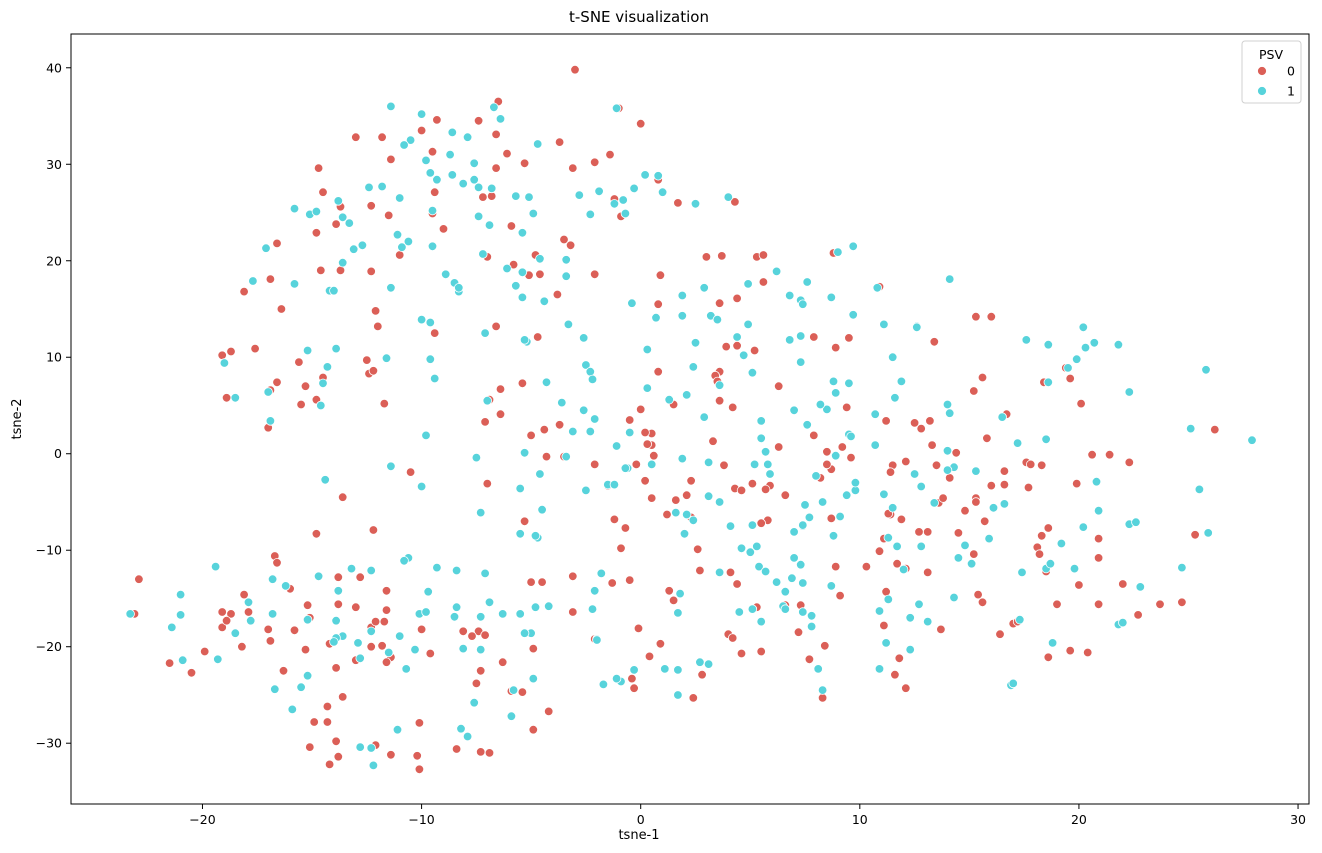  I want to click on y-tick-label: −20, so click(49, 646).